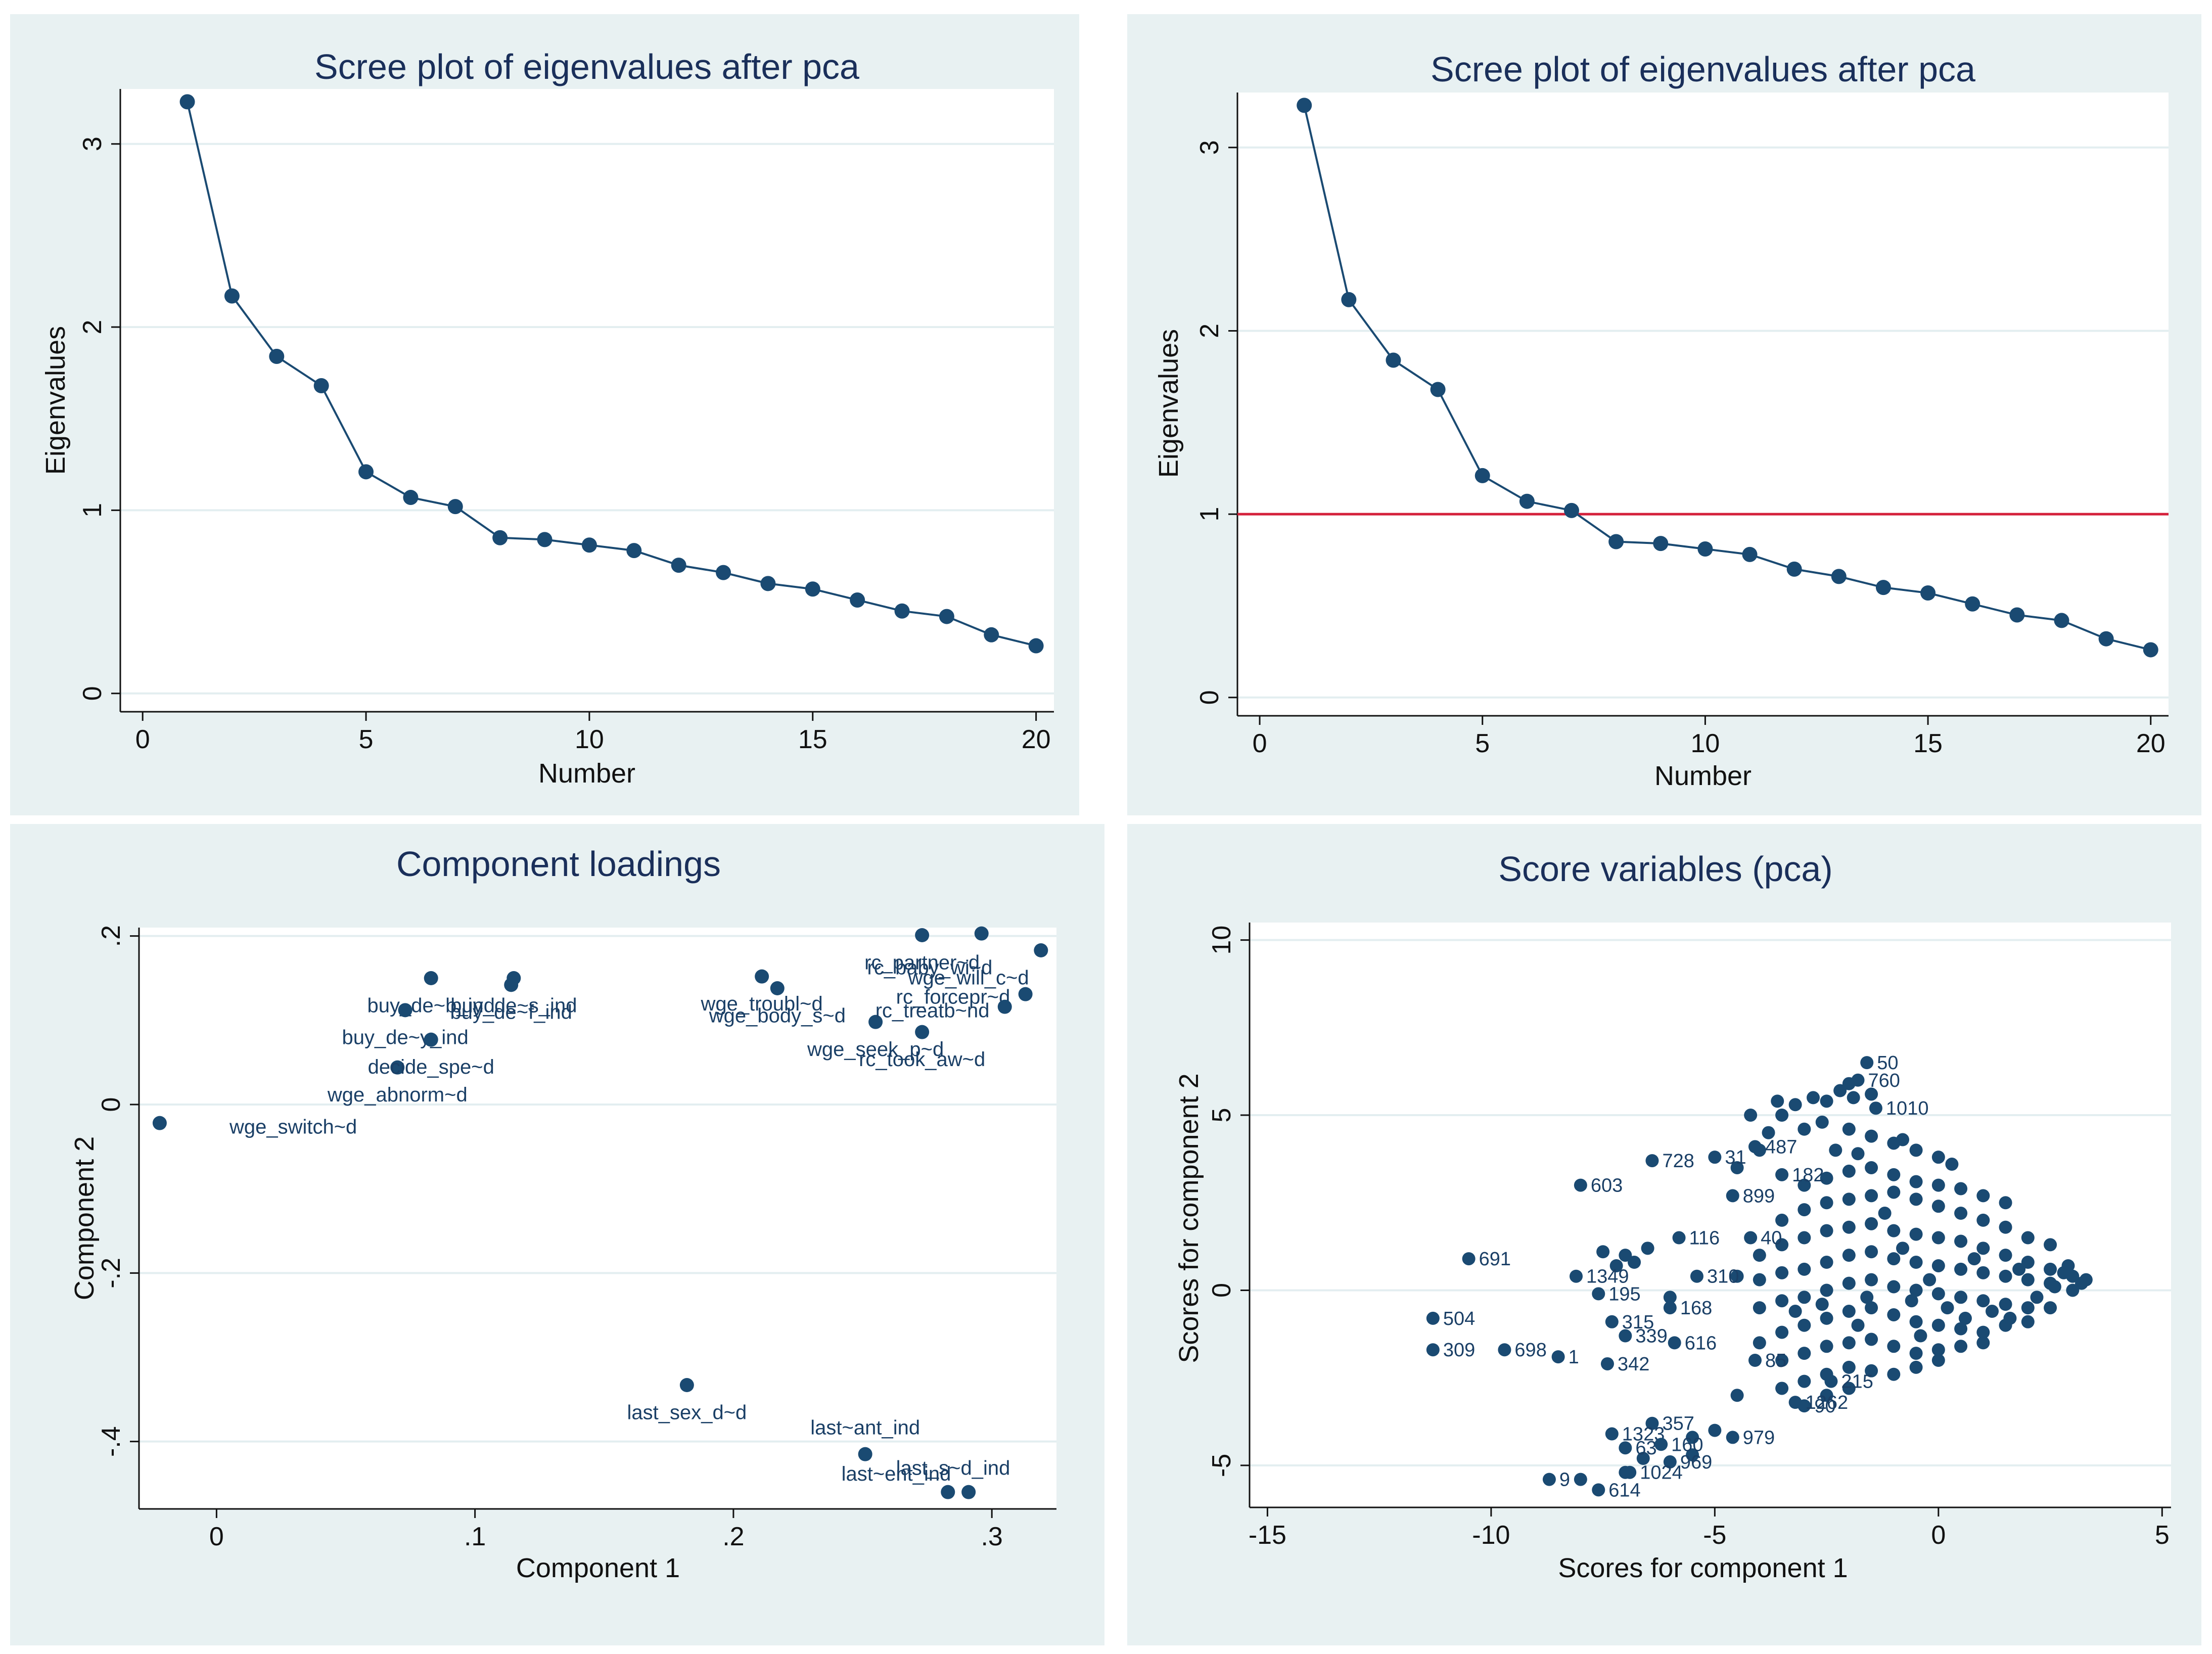 This screenshot has width=2212, height=1654. I want to click on loading-point-label: buy_de~y_ind, so click(405, 1038).